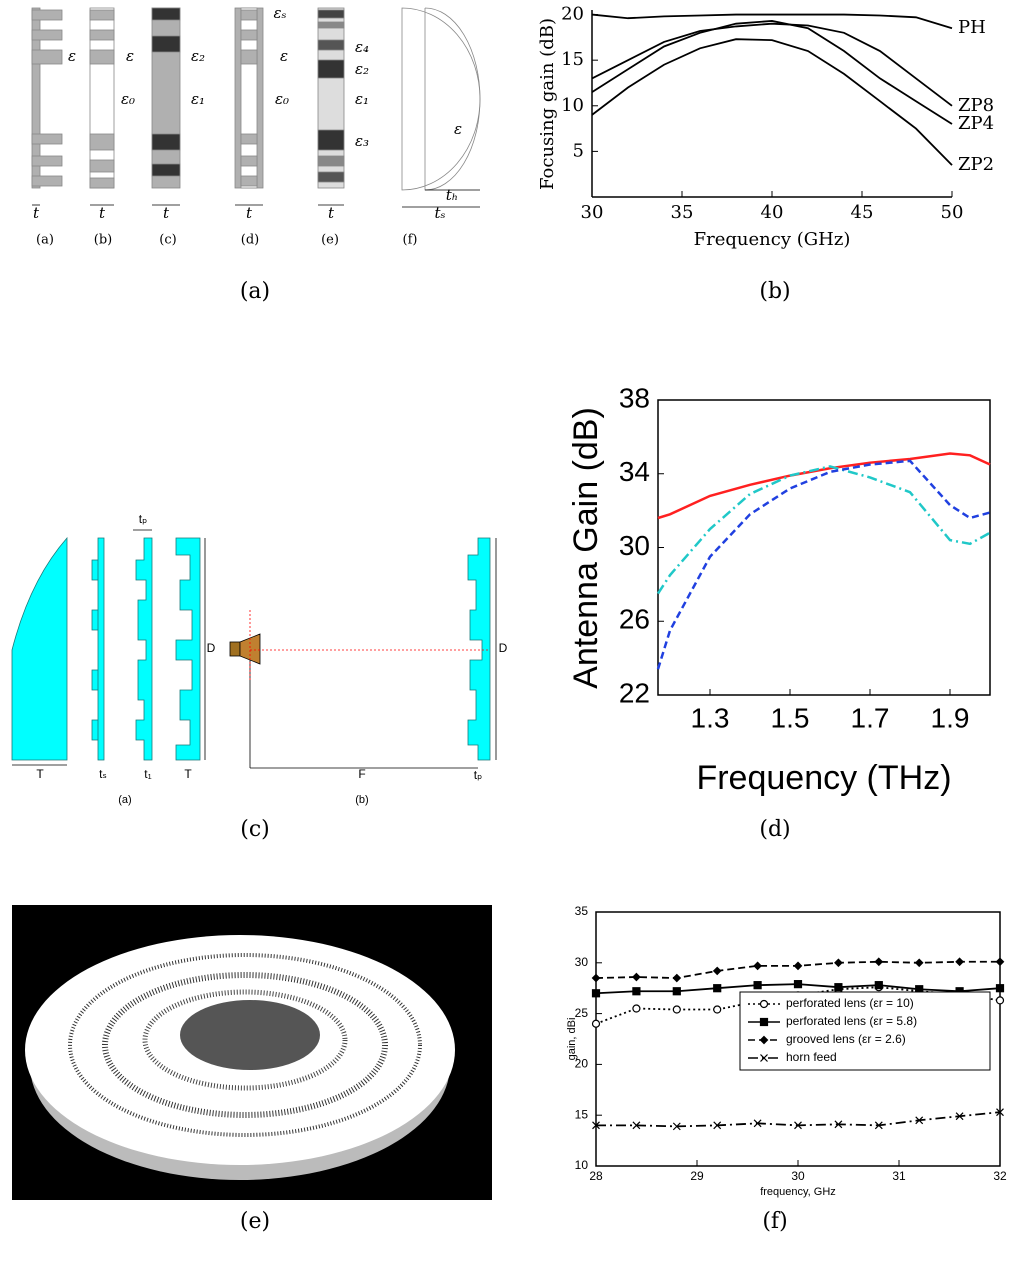 The height and width of the screenshot is (1264, 1011). What do you see at coordinates (850, 1003) in the screenshot?
I see `legend-label: perforated lens (εr = 10)` at bounding box center [850, 1003].